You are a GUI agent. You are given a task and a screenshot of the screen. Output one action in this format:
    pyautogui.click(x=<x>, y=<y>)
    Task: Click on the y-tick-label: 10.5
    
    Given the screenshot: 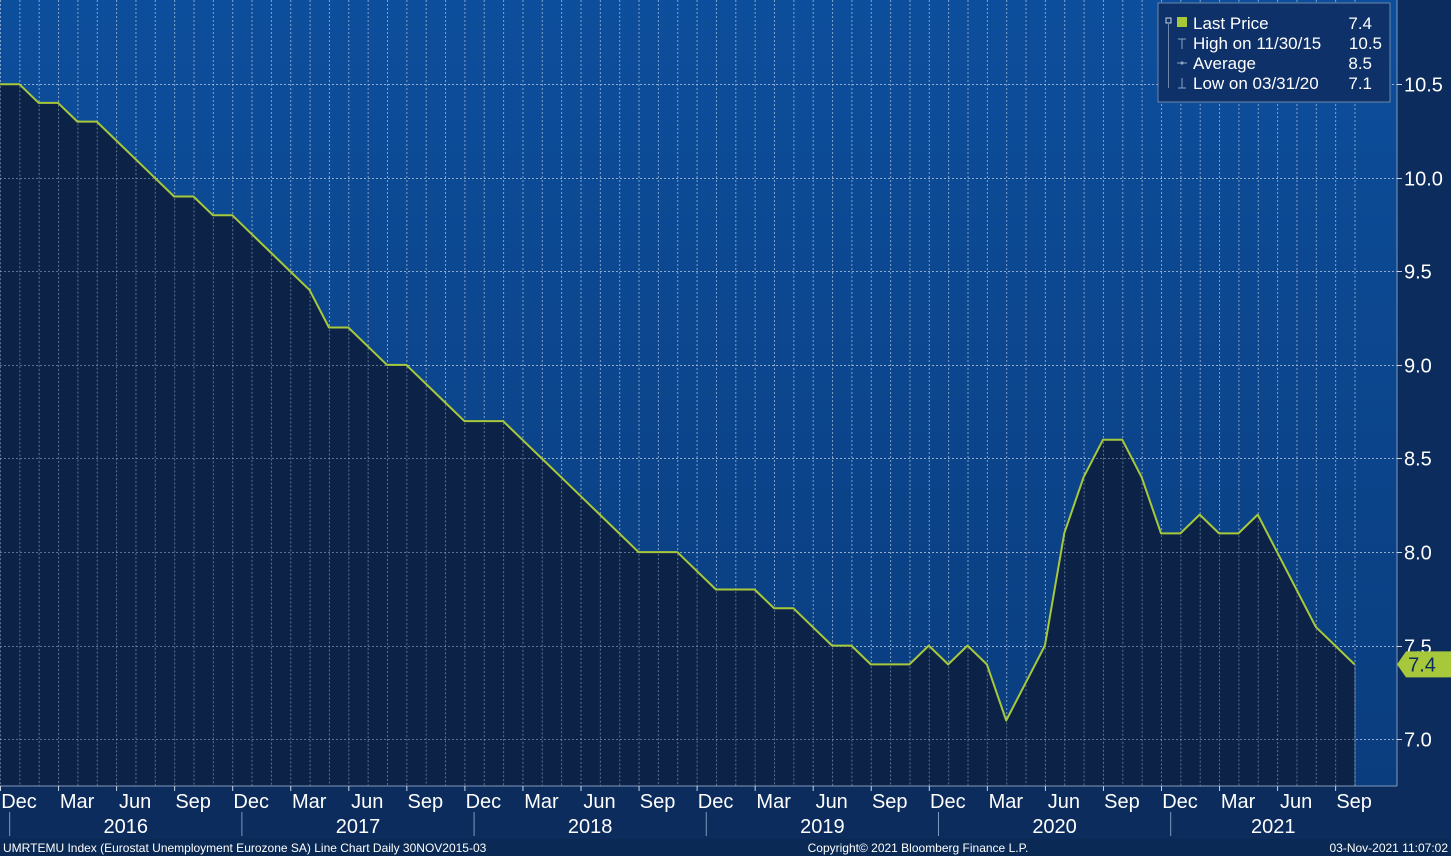 What is the action you would take?
    pyautogui.click(x=1423, y=86)
    